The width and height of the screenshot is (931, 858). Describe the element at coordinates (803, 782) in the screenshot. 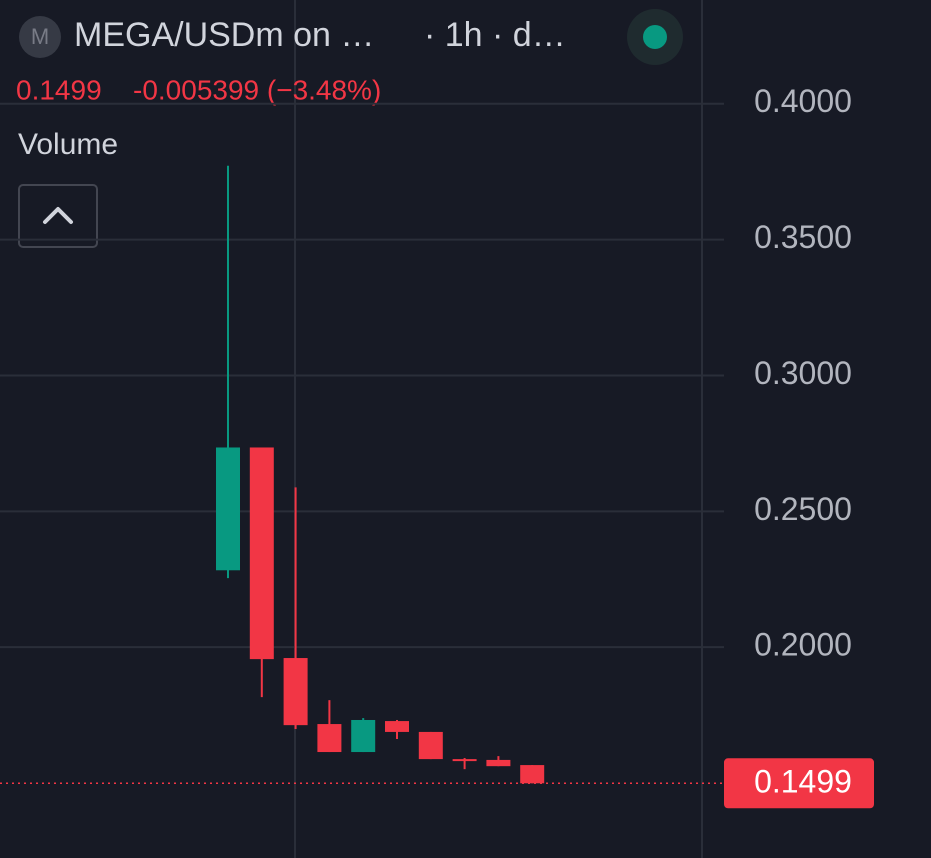

I see `last-price-tag-label: 0.1499` at that location.